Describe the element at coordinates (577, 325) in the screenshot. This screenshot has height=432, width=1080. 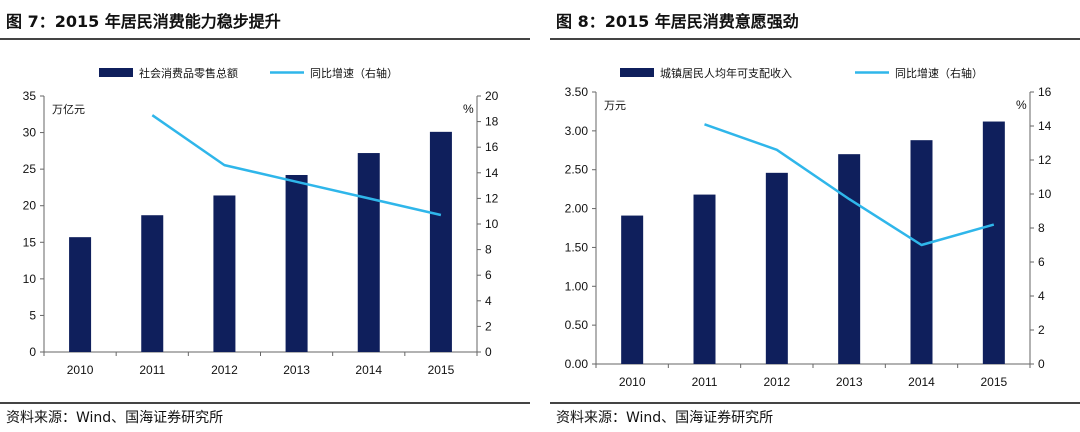
I see `left-tick-label: 0.50` at that location.